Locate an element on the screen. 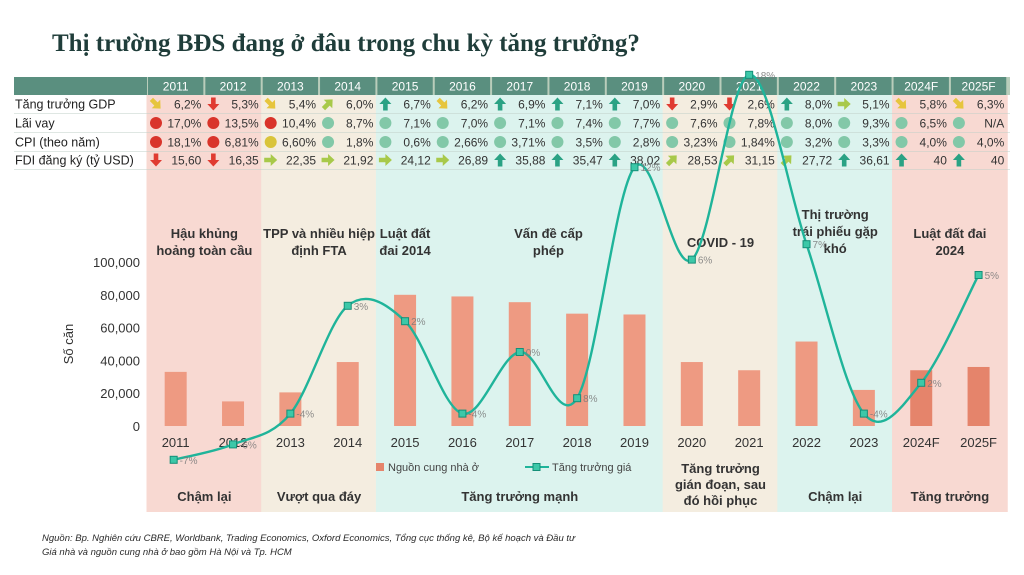  table-value: 9,3% is located at coordinates (876, 124).